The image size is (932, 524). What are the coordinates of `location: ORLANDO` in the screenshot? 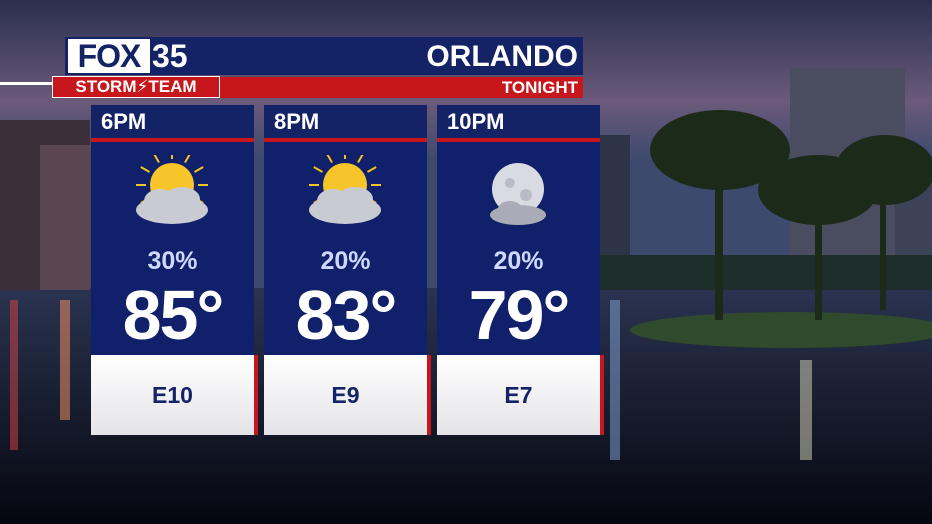 It's located at (502, 56).